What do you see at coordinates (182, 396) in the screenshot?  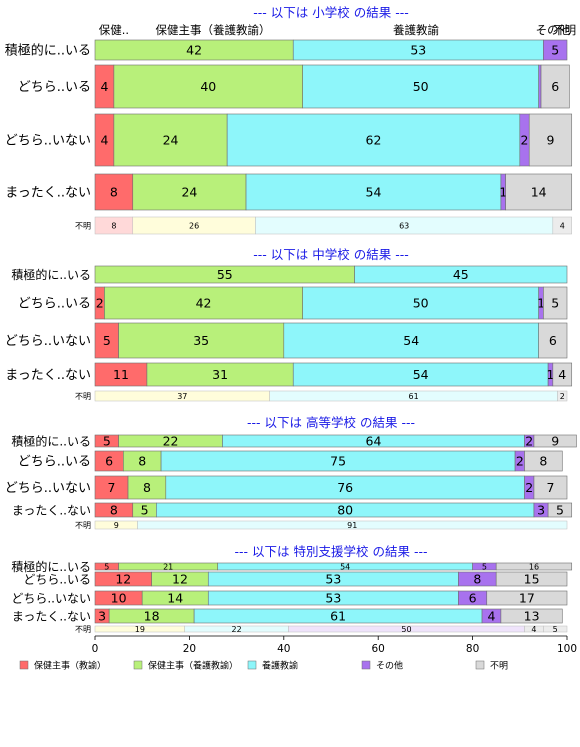 I see `data-label: 37` at bounding box center [182, 396].